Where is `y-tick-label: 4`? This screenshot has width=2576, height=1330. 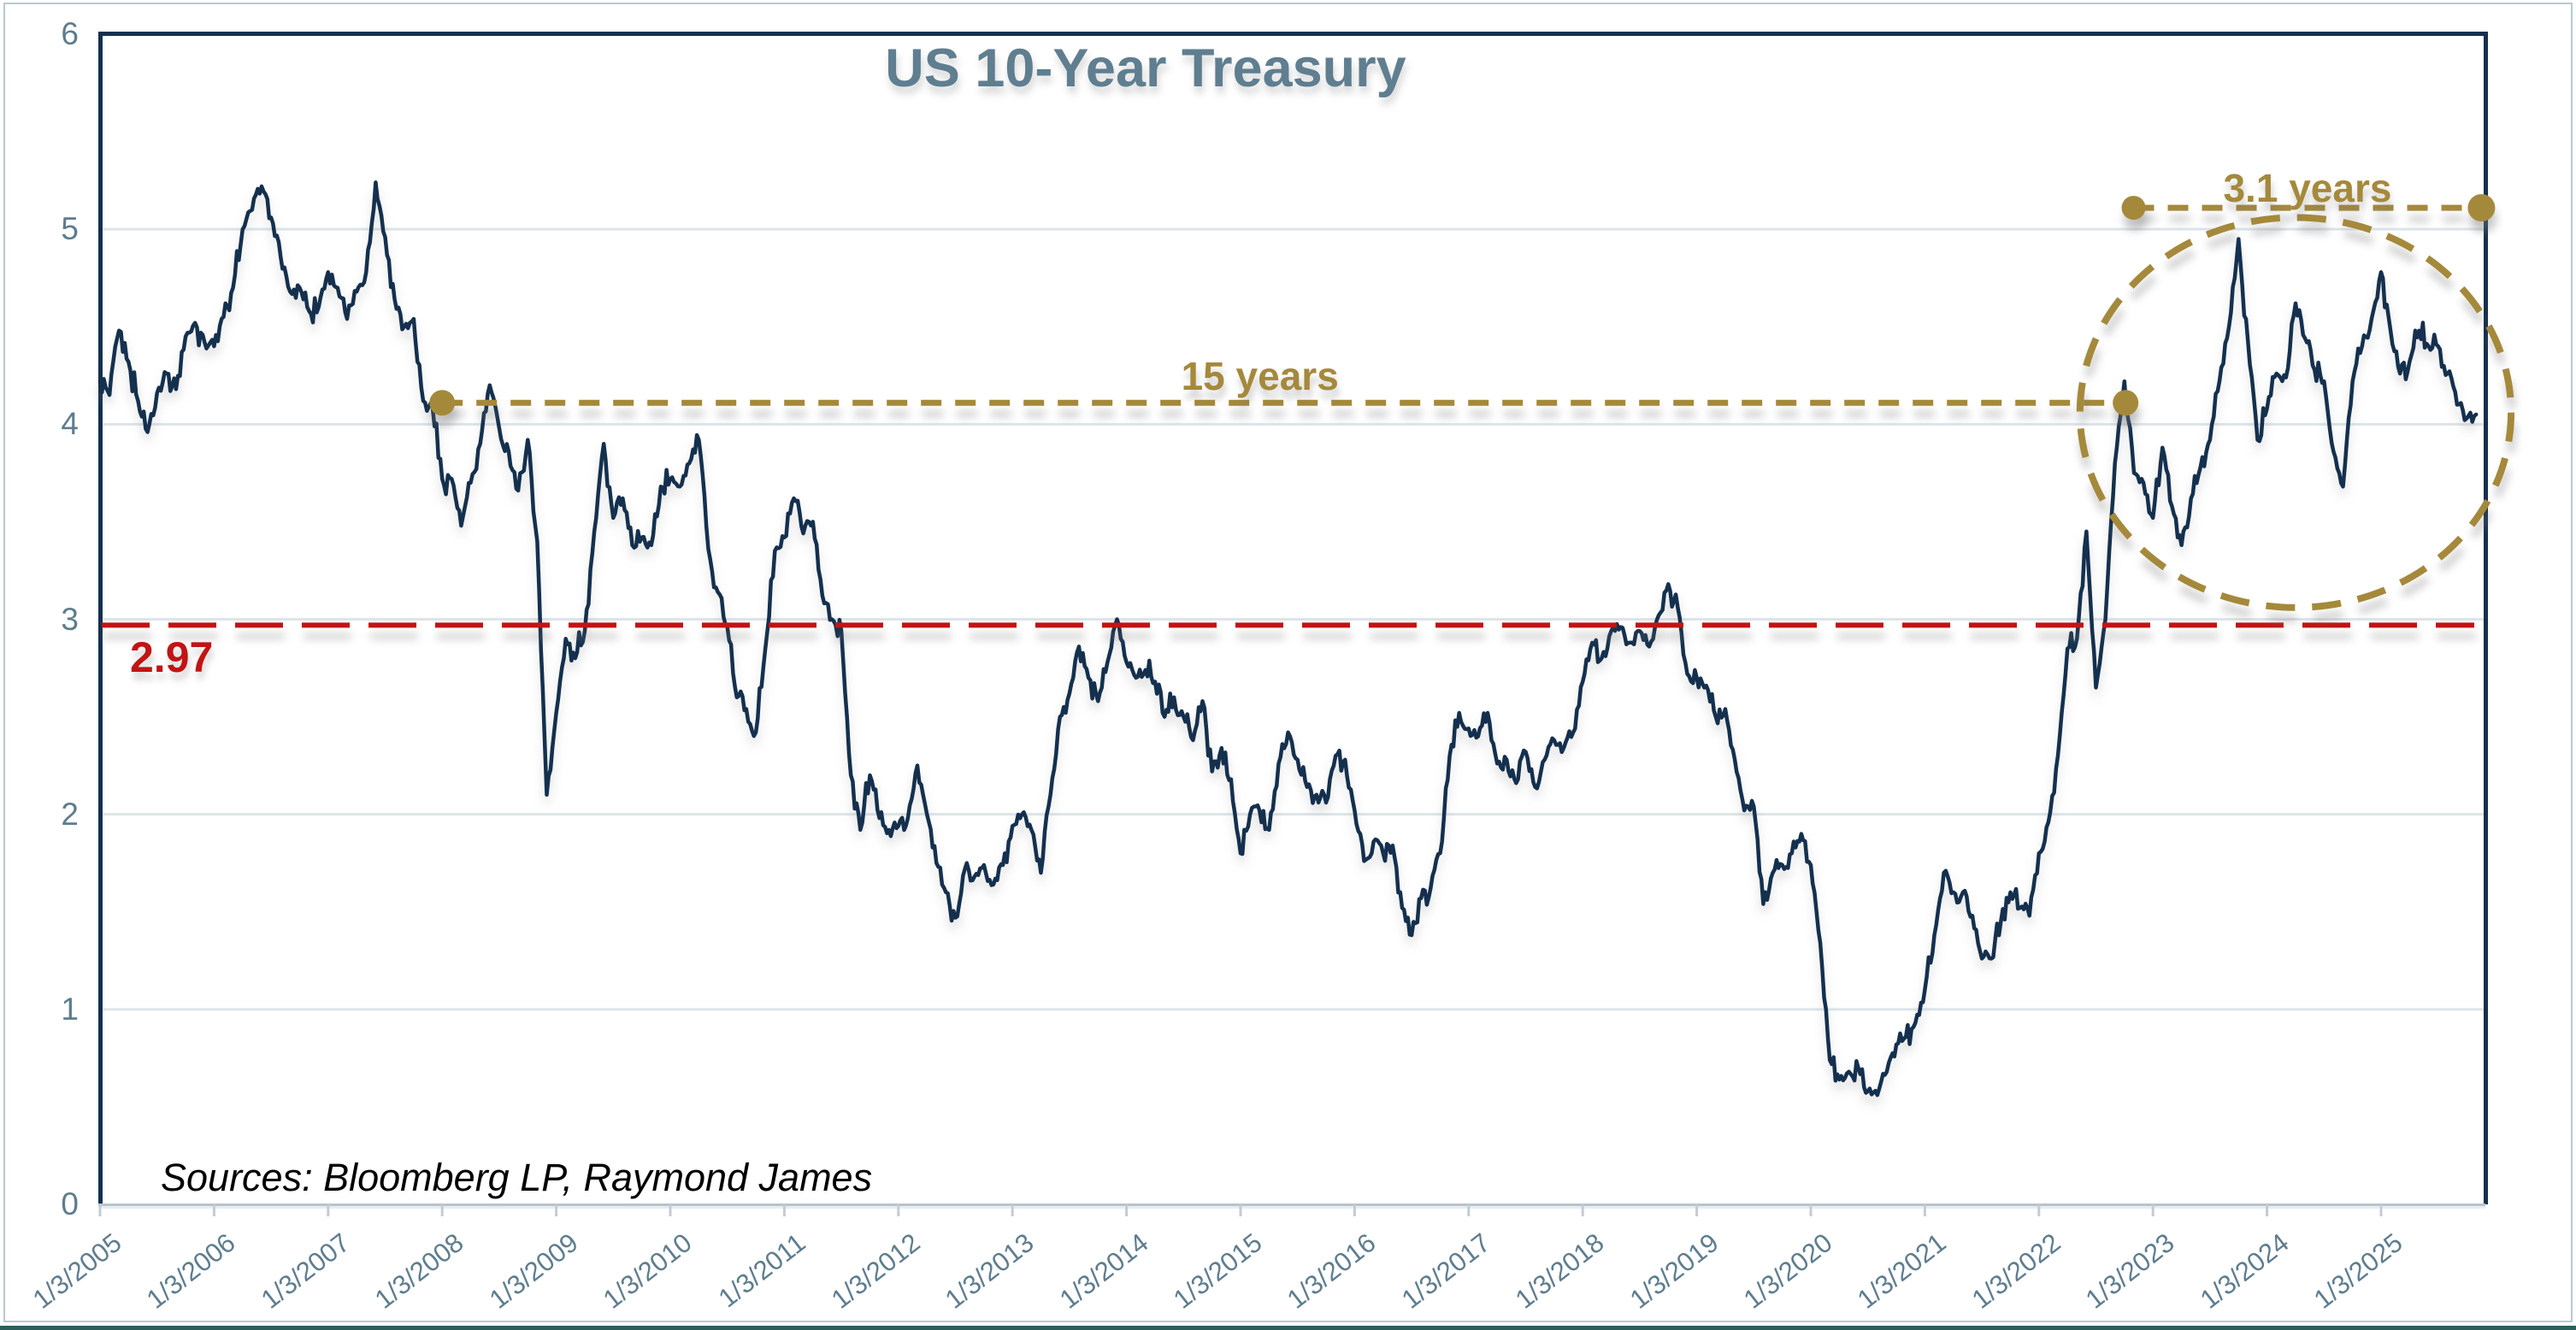 y-tick-label: 4 is located at coordinates (70, 424).